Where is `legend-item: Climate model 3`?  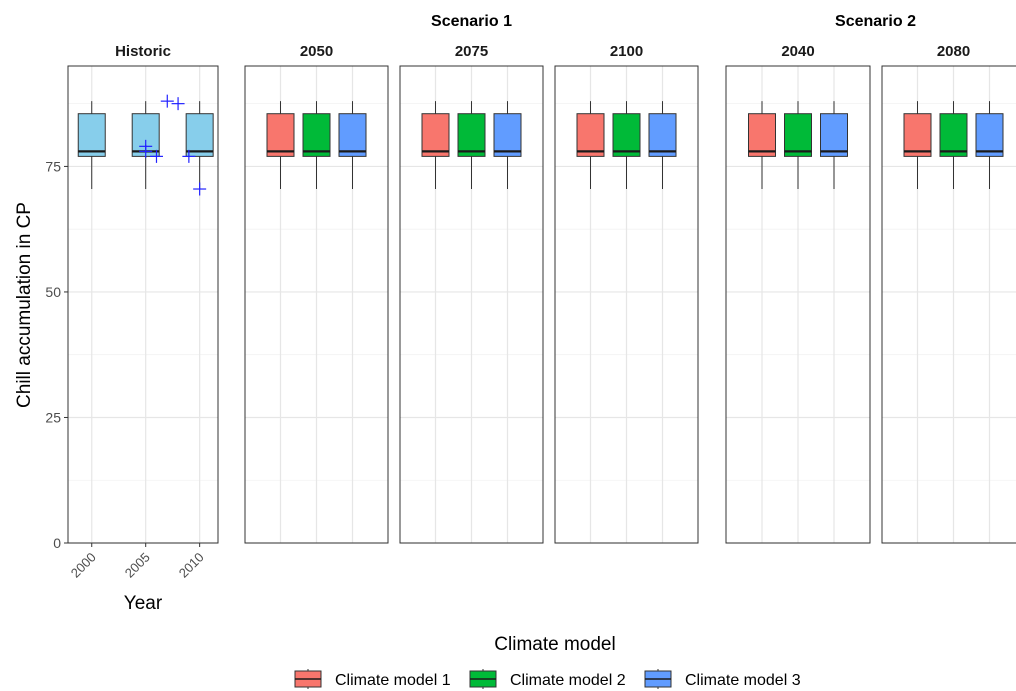 legend-item: Climate model 3 is located at coordinates (722, 679).